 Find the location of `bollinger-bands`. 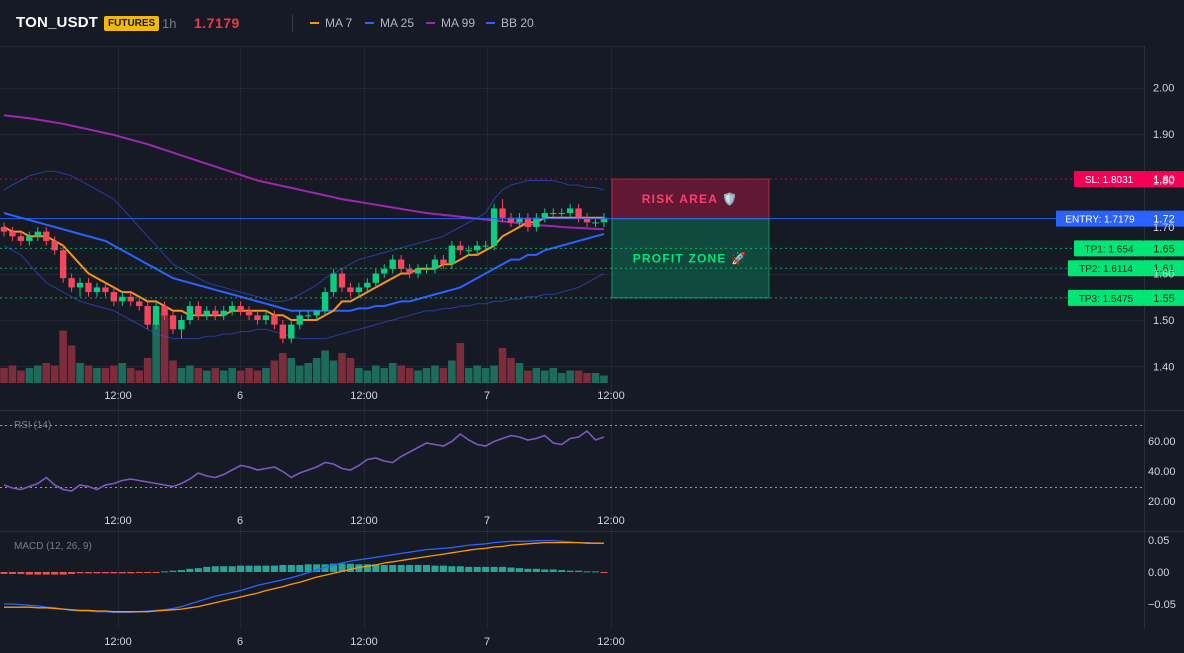

bollinger-bands is located at coordinates (304, 255).